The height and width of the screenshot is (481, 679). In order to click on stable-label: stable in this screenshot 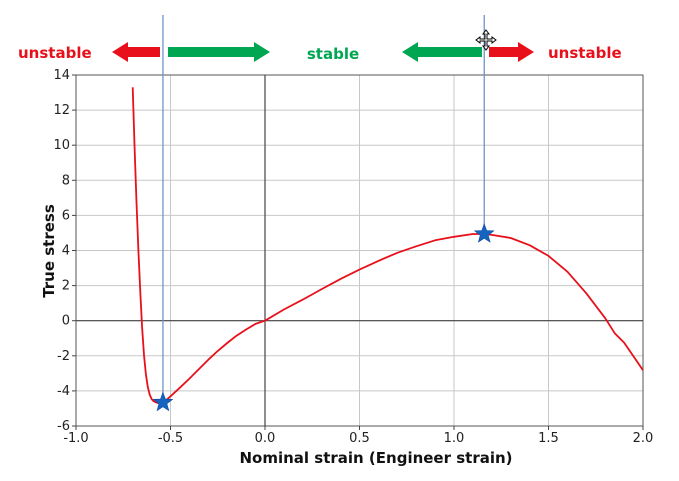, I will do `click(333, 54)`.